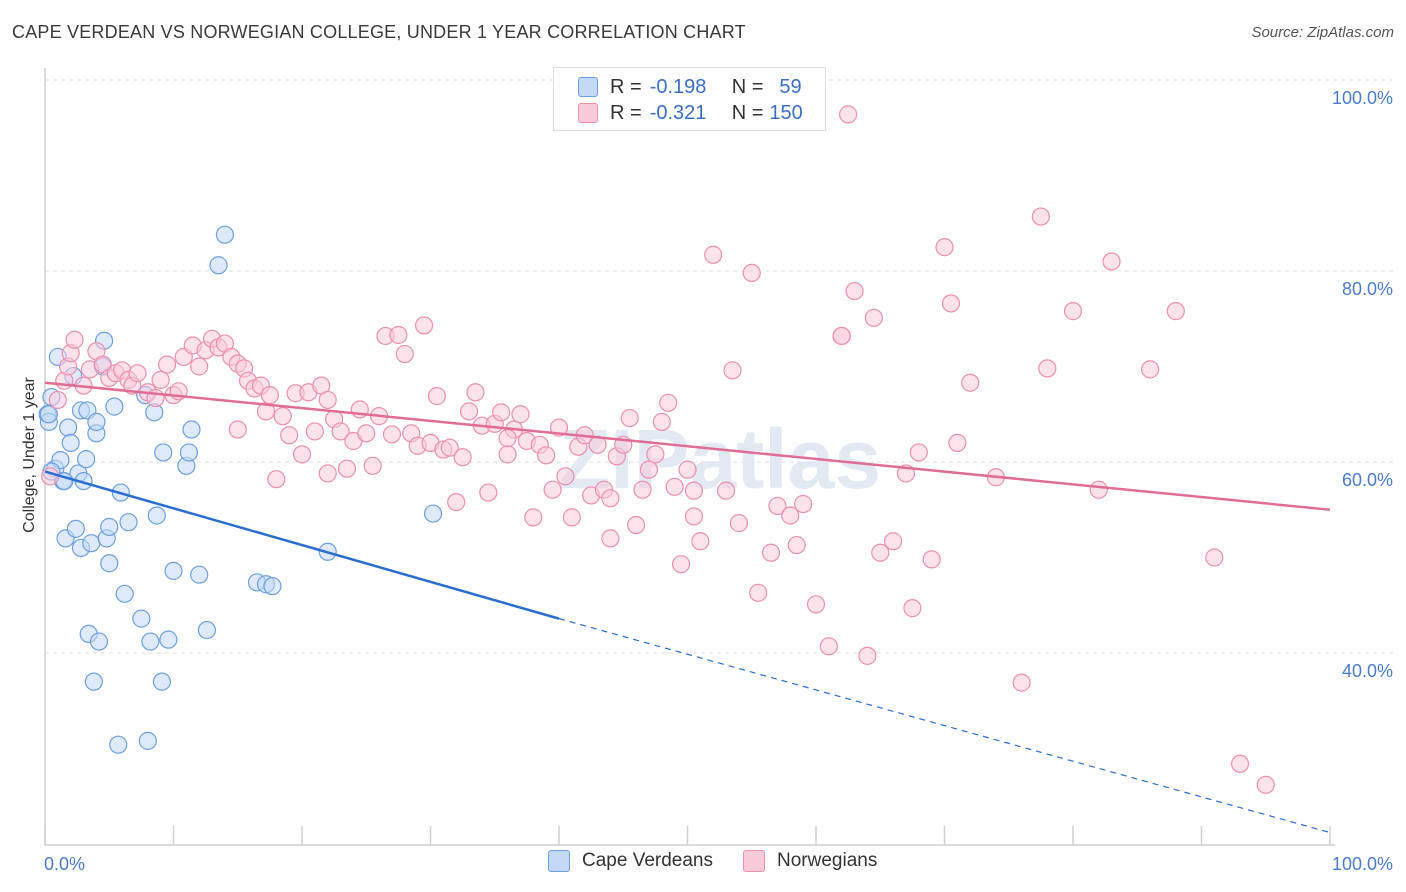 The width and height of the screenshot is (1406, 892). I want to click on bottom-legend-cape-verdeans: Cape Verdeans, so click(630, 861).